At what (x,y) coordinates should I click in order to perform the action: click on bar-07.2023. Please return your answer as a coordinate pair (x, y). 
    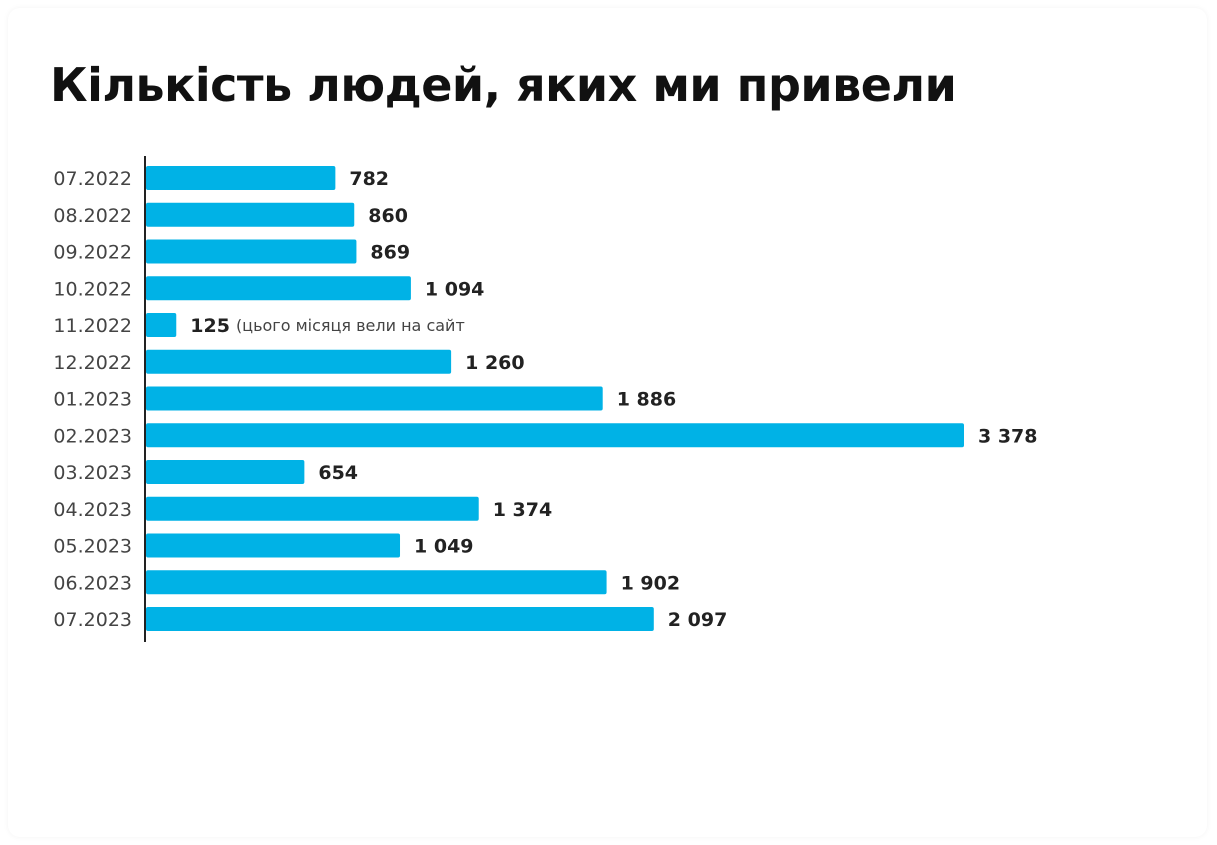
    Looking at the image, I should click on (400, 619).